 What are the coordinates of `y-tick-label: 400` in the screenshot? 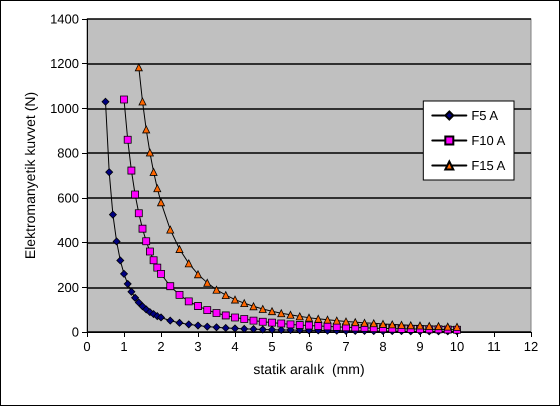 It's located at (68, 242).